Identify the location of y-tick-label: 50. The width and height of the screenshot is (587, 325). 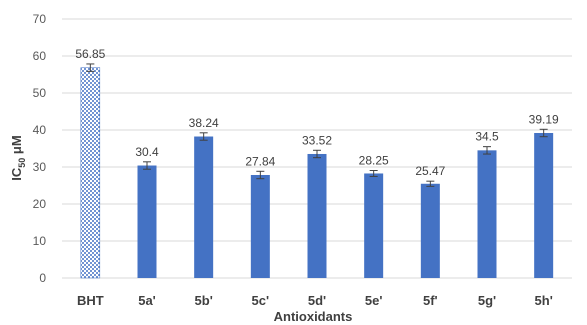
(40, 93).